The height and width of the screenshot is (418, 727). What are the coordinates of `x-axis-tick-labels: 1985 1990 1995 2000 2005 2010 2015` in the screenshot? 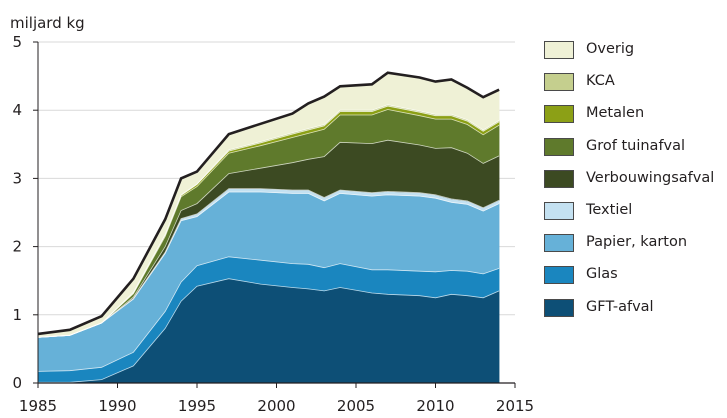 It's located at (276, 406).